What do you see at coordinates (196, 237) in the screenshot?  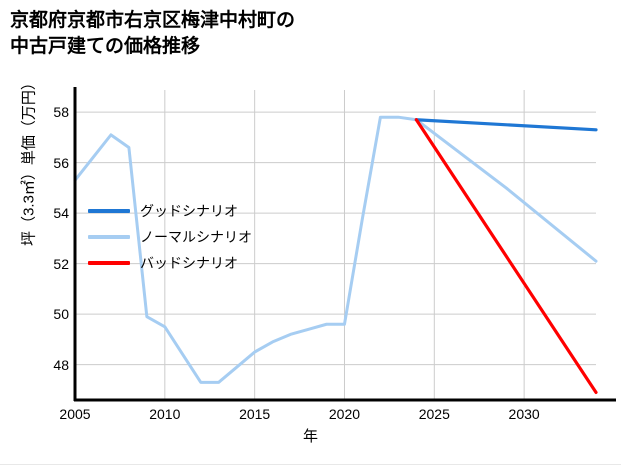 I see `legend-item-label: ノーマルシナリオ` at bounding box center [196, 237].